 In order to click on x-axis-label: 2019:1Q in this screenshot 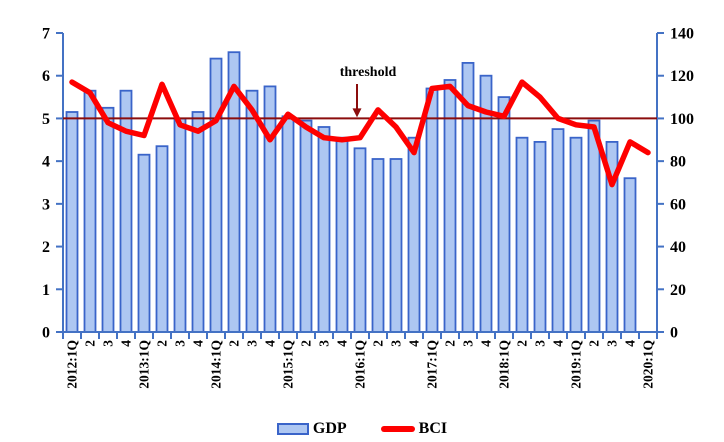, I will do `click(576, 364)`.